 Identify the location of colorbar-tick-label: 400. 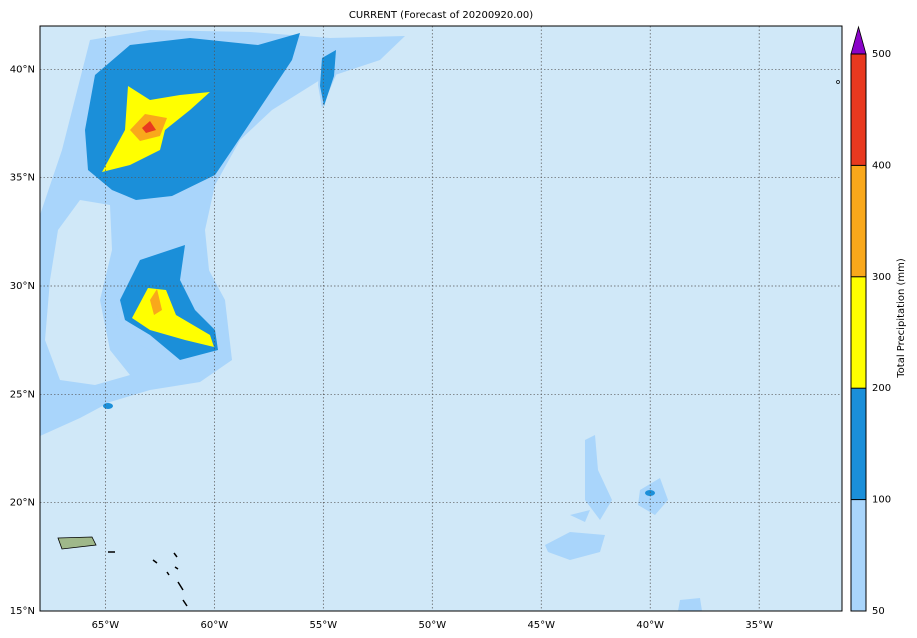
(881, 165).